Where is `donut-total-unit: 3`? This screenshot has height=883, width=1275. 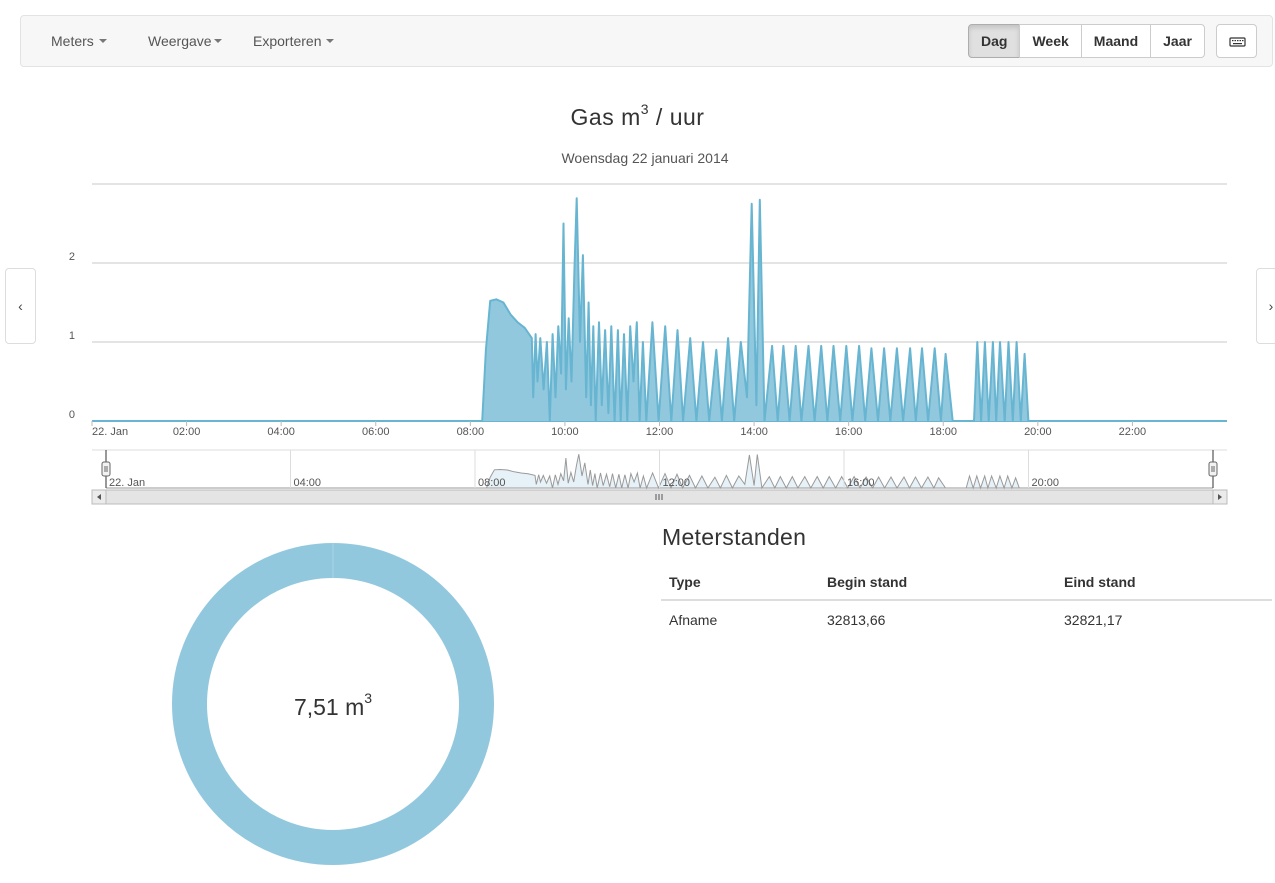
donut-total-unit: 3 is located at coordinates (368, 698).